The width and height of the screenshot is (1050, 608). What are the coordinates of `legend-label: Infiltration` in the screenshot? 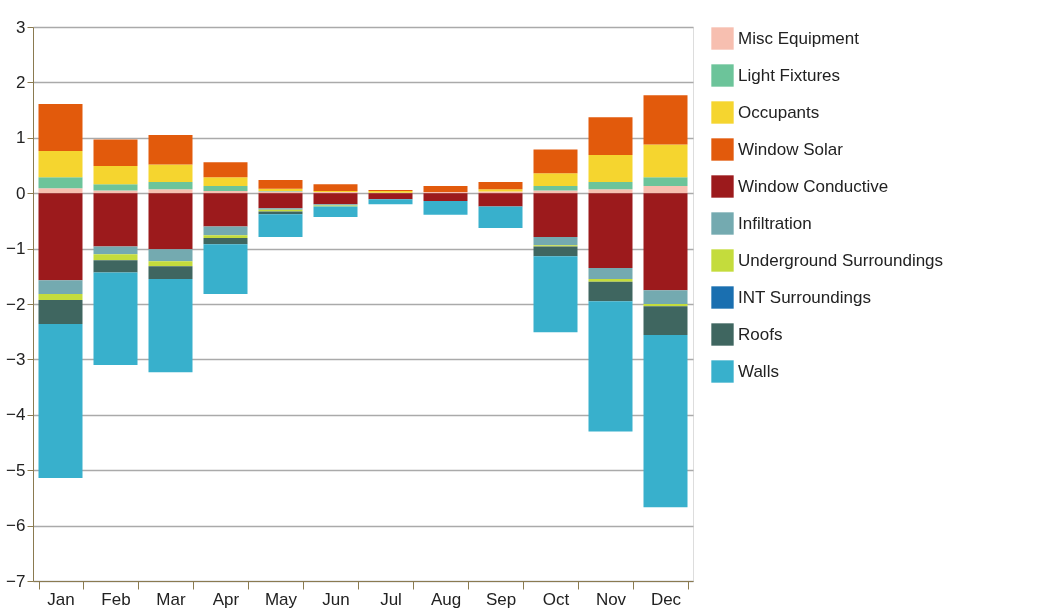 It's located at (775, 223).